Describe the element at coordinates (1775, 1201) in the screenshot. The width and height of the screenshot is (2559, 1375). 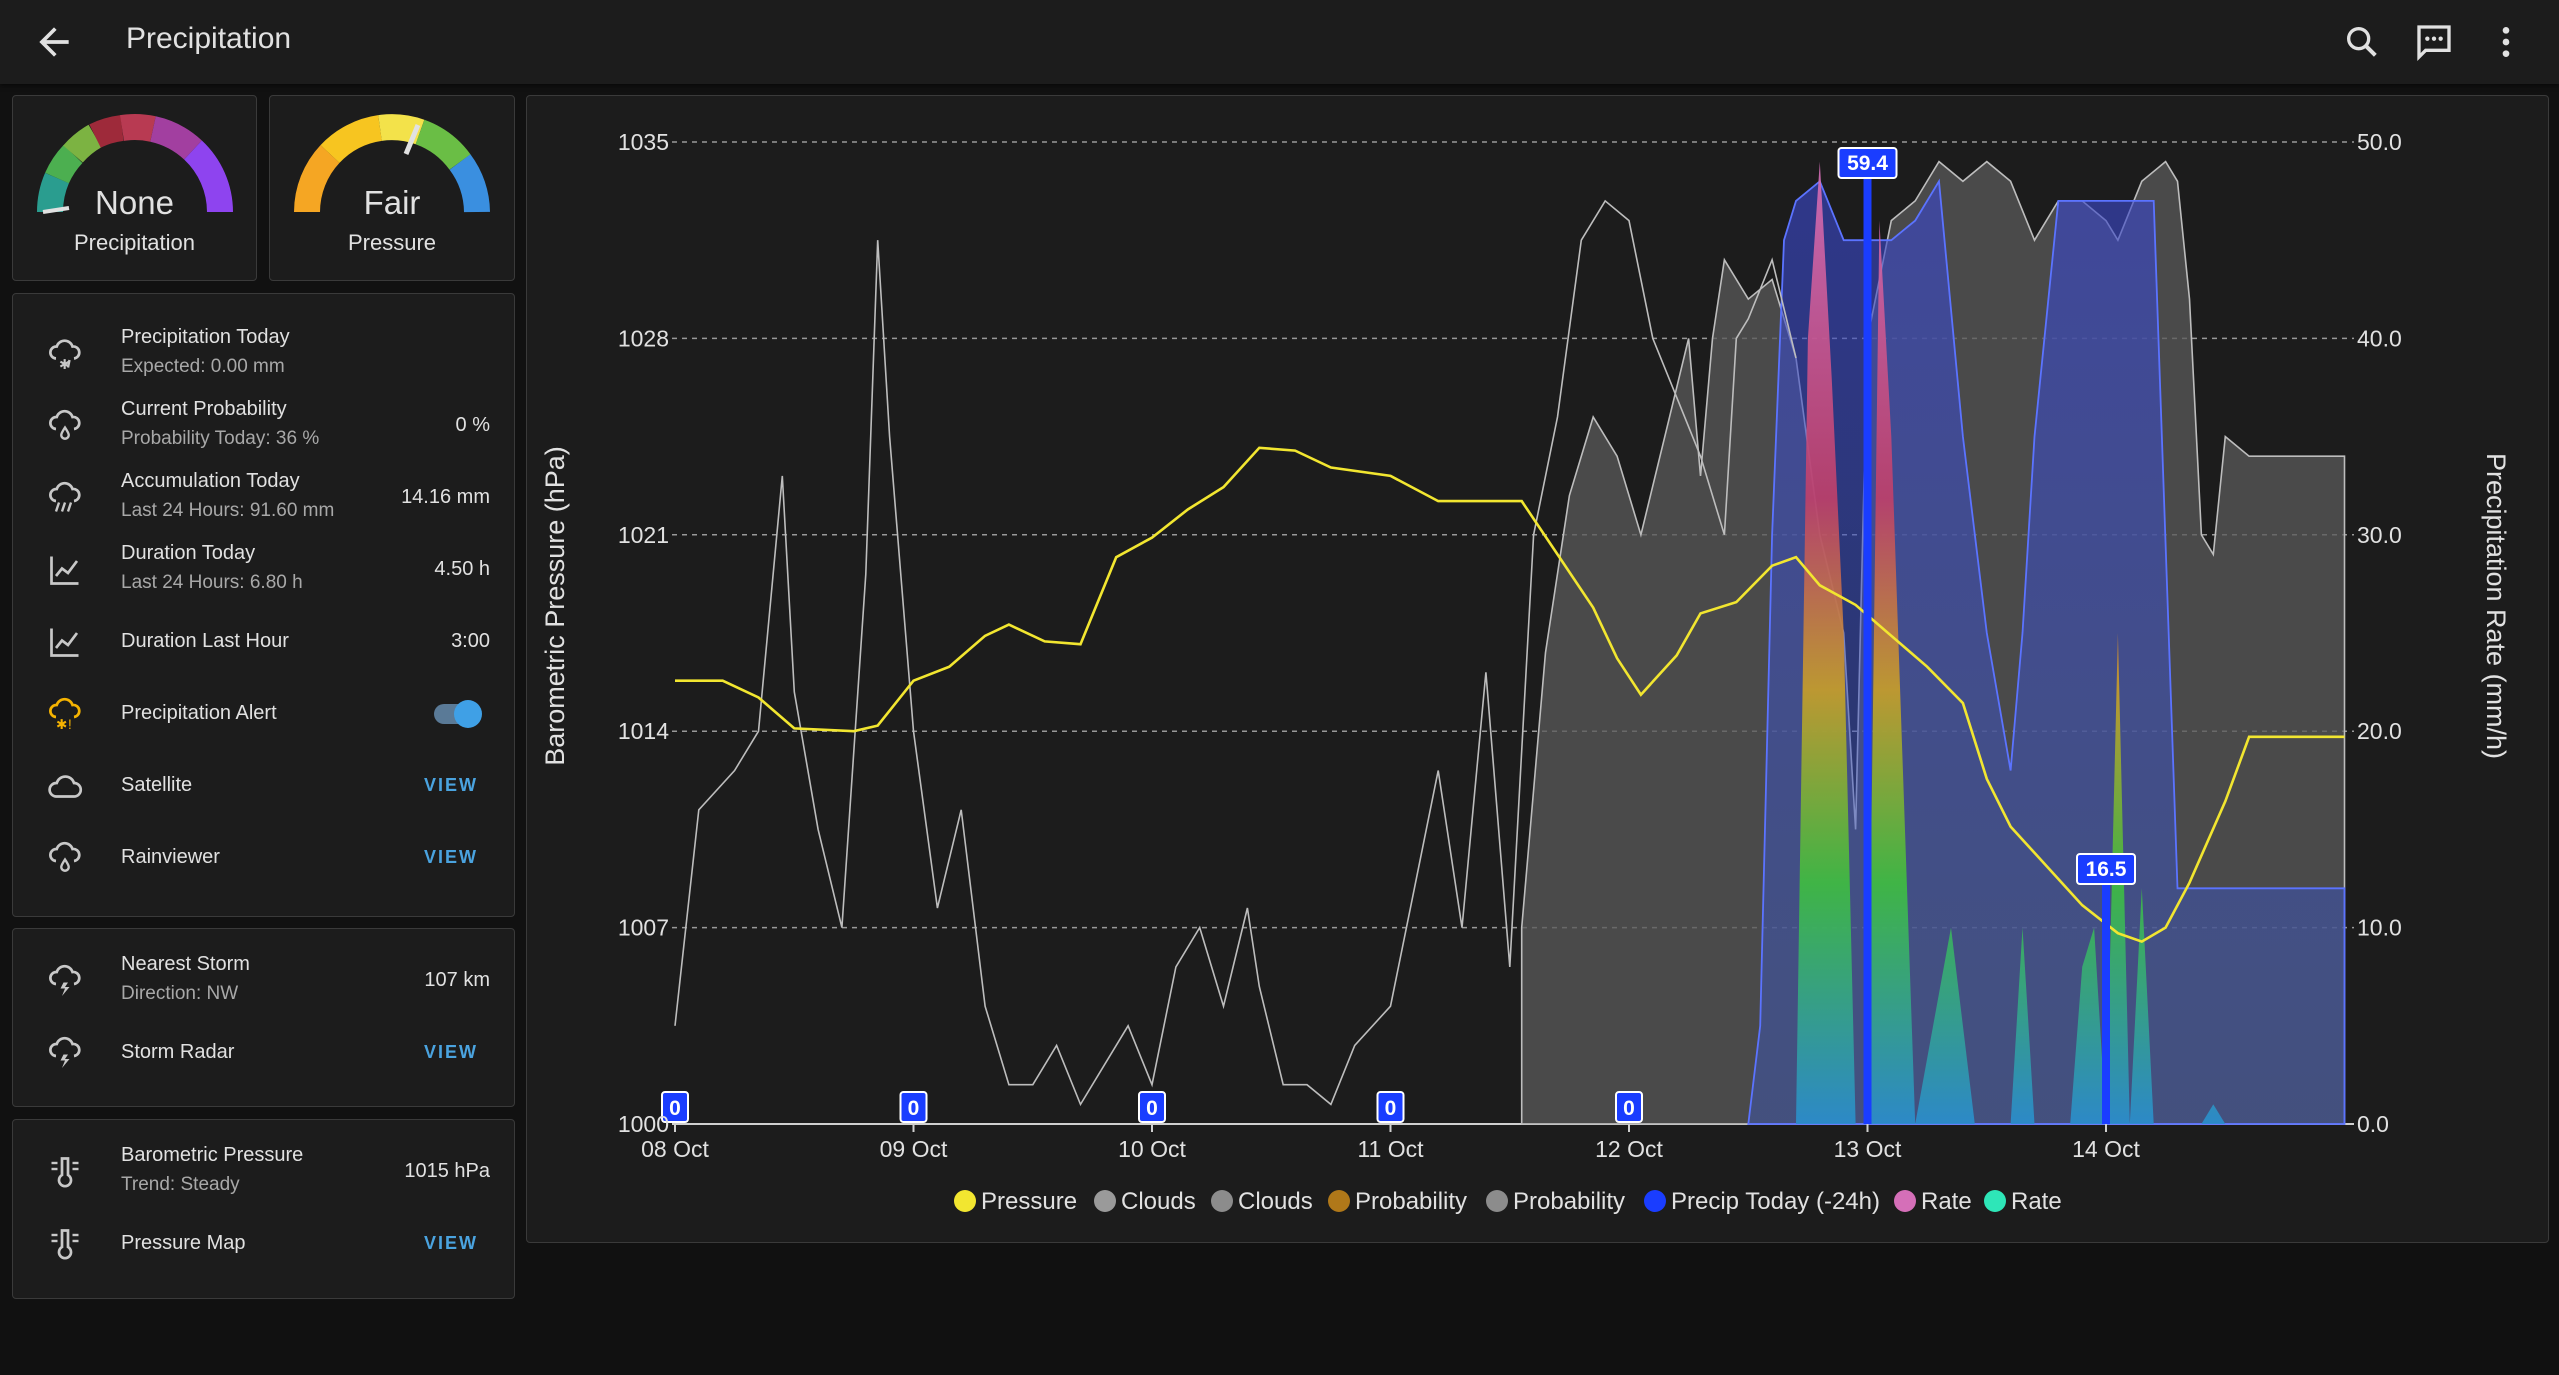
I see `legend-label: Precip Today (-24h)` at that location.